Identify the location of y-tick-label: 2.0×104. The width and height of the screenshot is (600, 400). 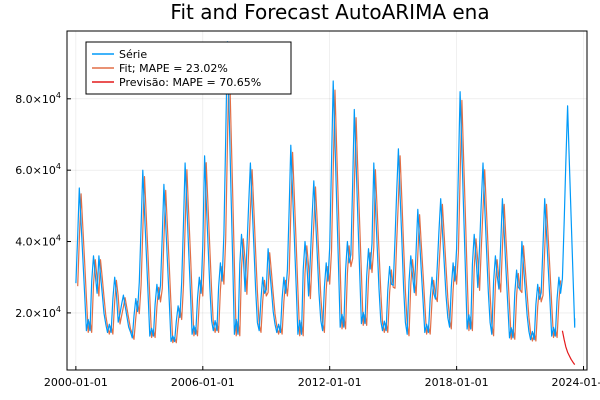
(38, 312).